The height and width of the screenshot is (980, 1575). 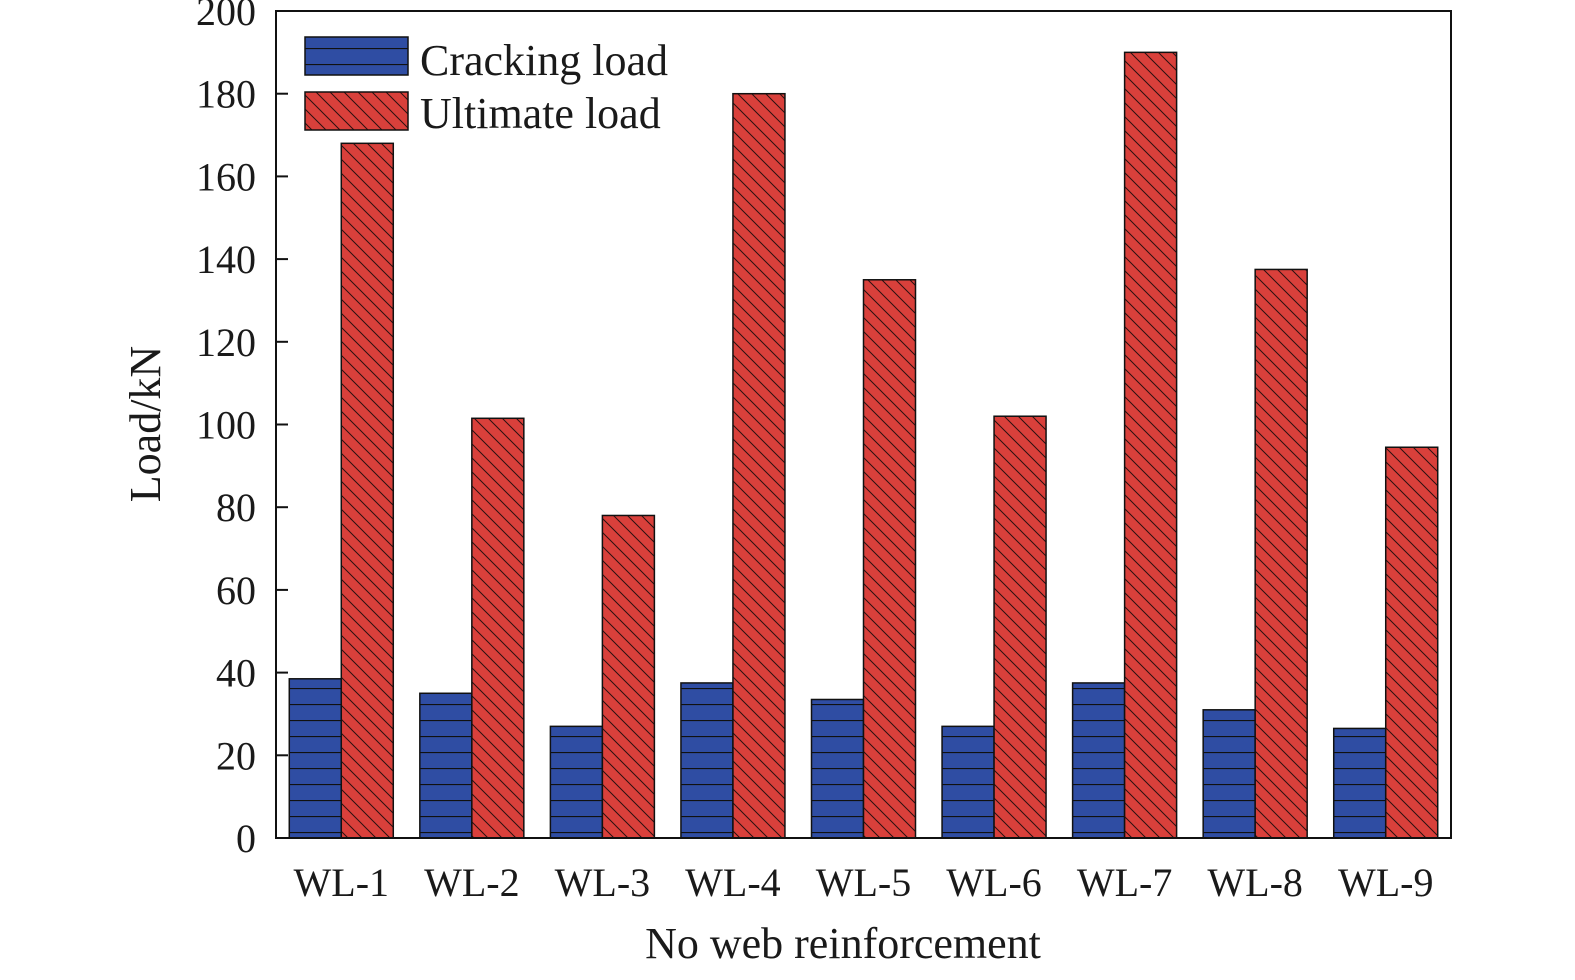 What do you see at coordinates (145, 424) in the screenshot?
I see `y-axis-label: Load/kN` at bounding box center [145, 424].